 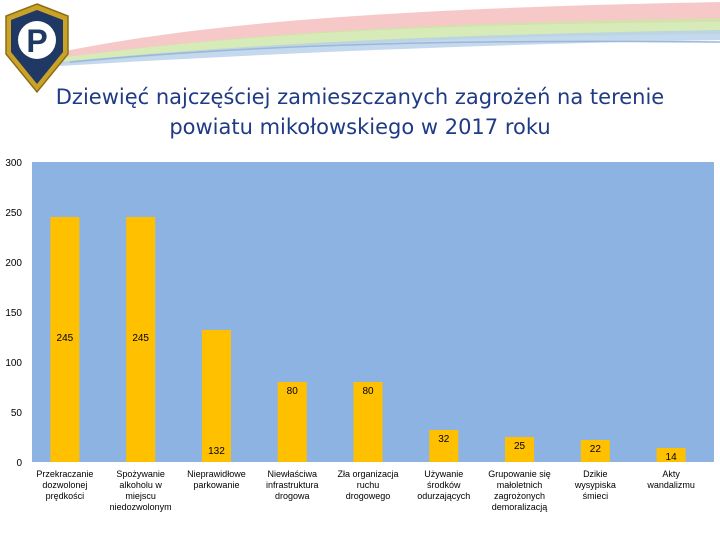 I want to click on category-label: Przekraczanie, so click(x=64, y=474).